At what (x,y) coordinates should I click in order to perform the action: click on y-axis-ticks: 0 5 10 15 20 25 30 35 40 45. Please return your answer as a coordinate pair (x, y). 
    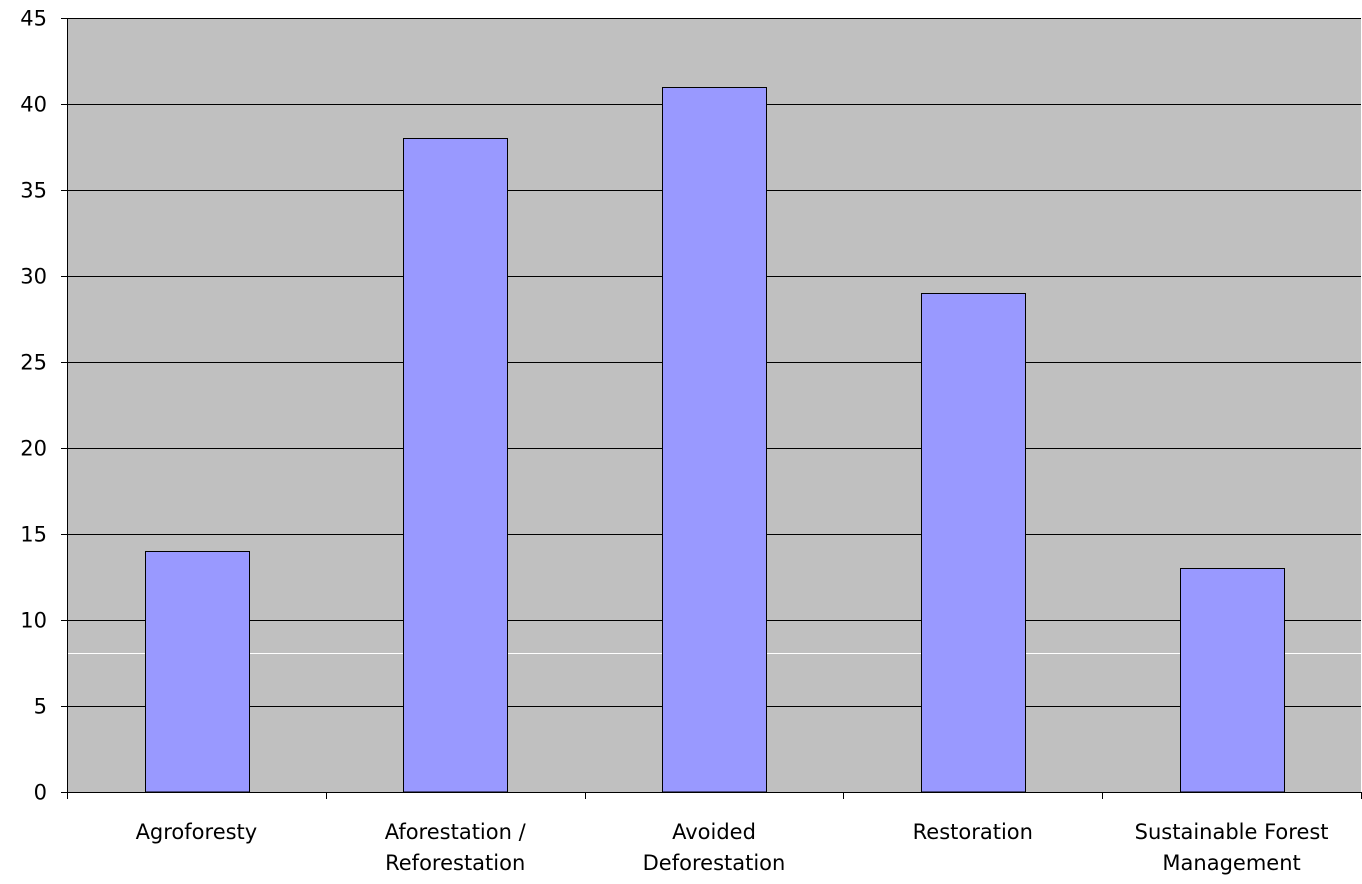
    Looking at the image, I should click on (43, 406).